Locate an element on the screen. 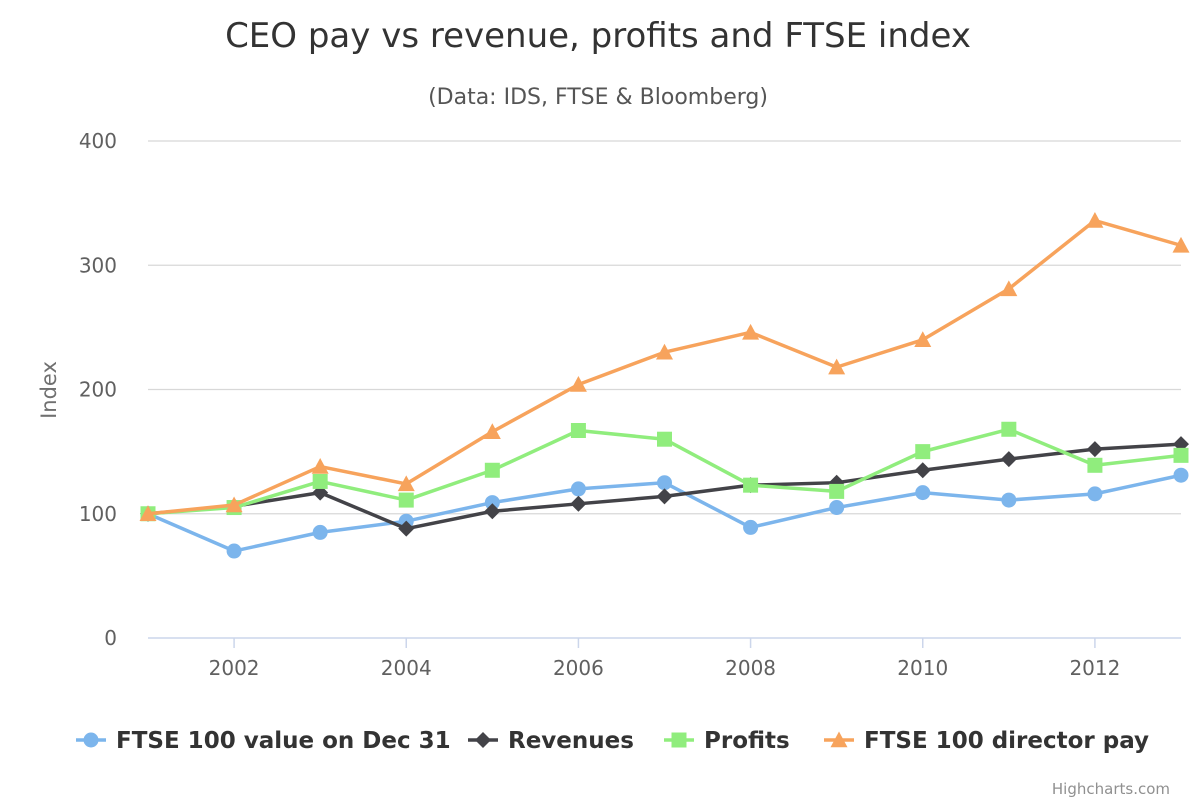 Image resolution: width=1200 pixels, height=800 pixels. x-tick-label: 2006 is located at coordinates (578, 668).